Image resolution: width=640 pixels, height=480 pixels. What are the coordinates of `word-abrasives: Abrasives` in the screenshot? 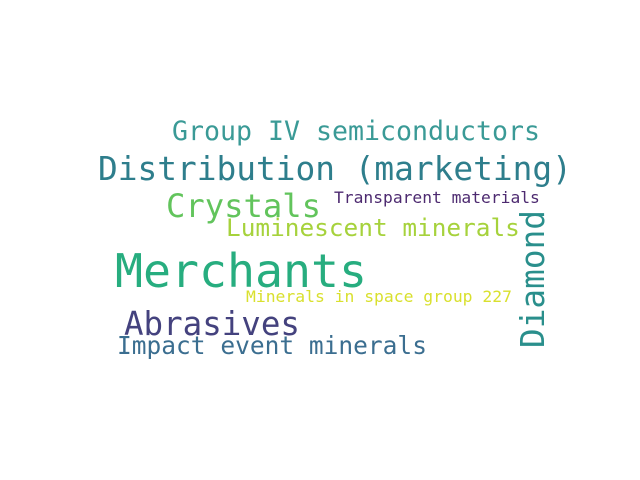 It's located at (212, 323).